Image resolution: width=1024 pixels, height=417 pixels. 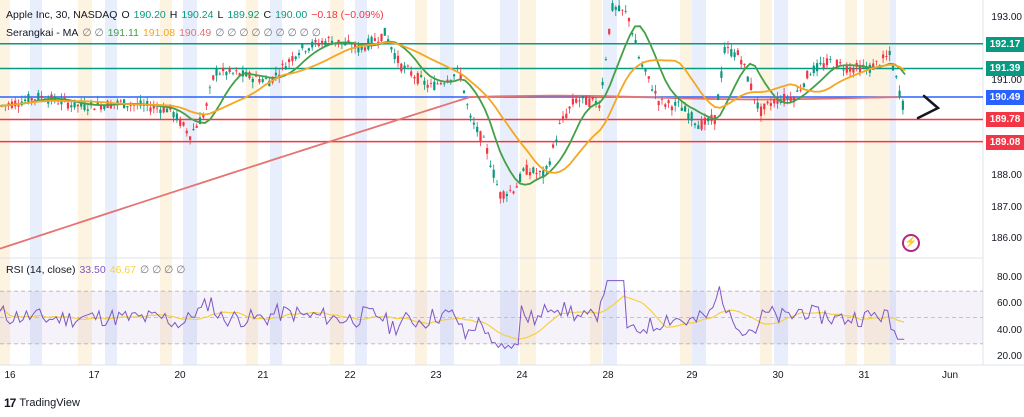 What do you see at coordinates (42, 33) in the screenshot?
I see `ma-indicator-name: Serangkai - MA` at bounding box center [42, 33].